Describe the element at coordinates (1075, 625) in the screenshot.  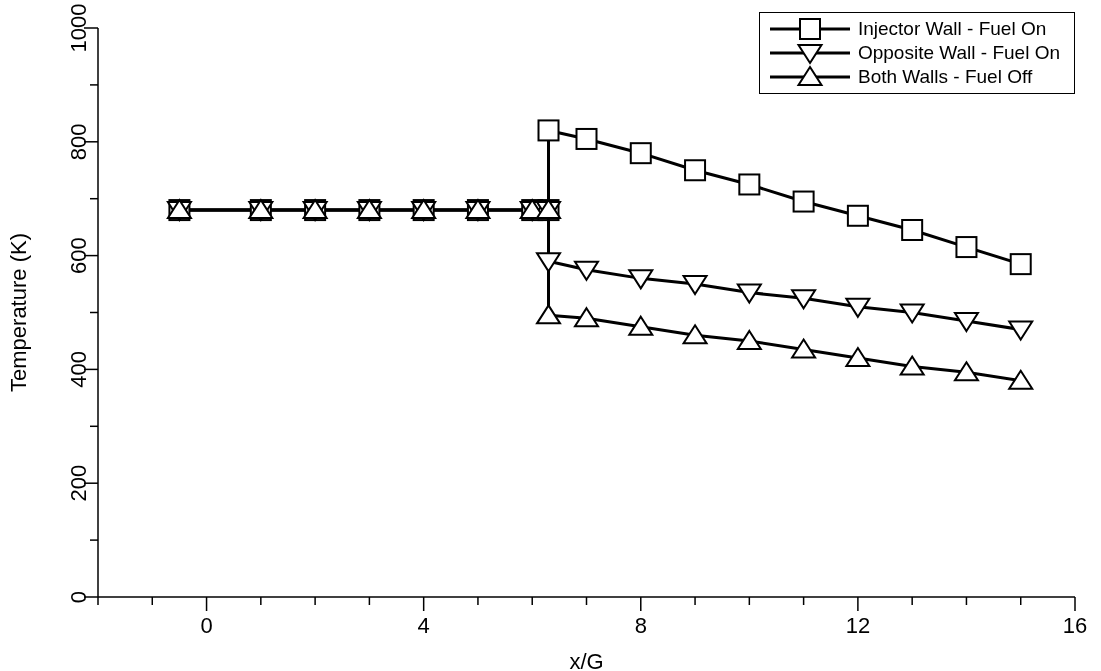
I see `x-tick-label: 16` at that location.